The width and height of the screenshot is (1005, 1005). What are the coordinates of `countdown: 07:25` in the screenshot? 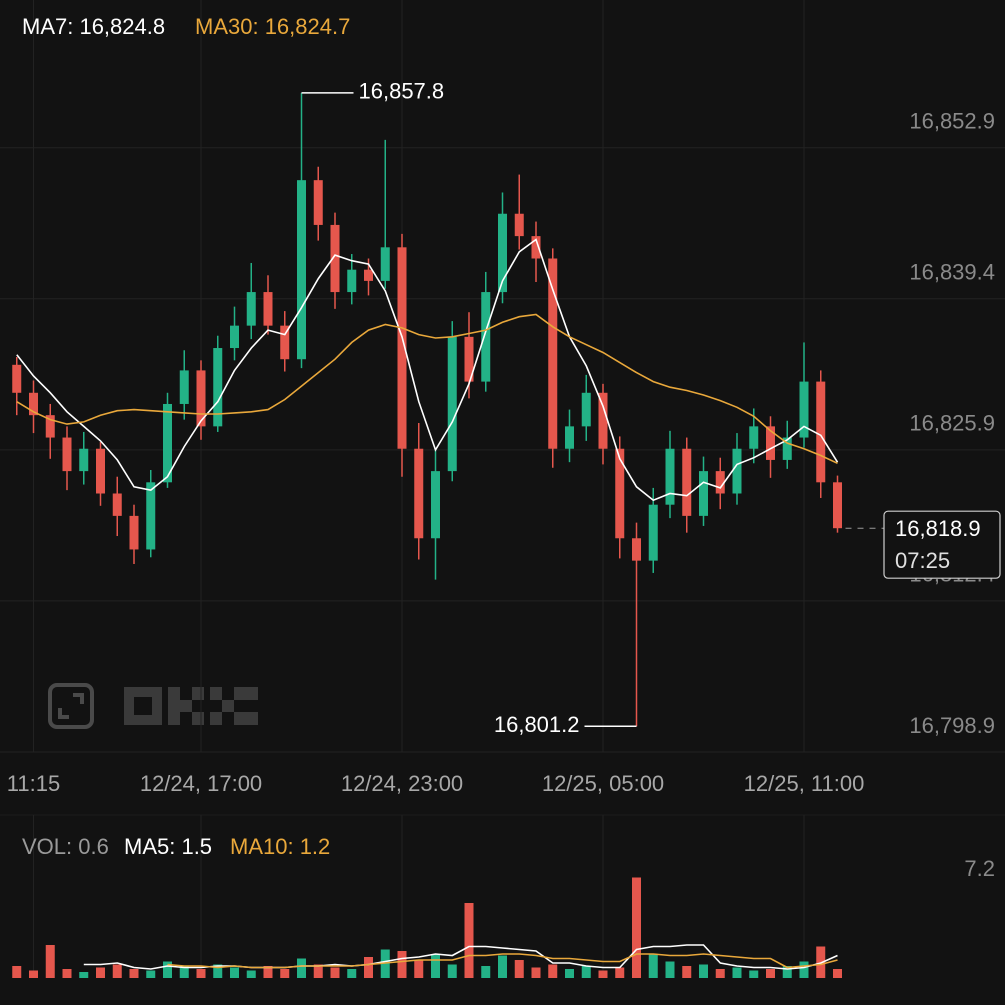 It's located at (922, 560).